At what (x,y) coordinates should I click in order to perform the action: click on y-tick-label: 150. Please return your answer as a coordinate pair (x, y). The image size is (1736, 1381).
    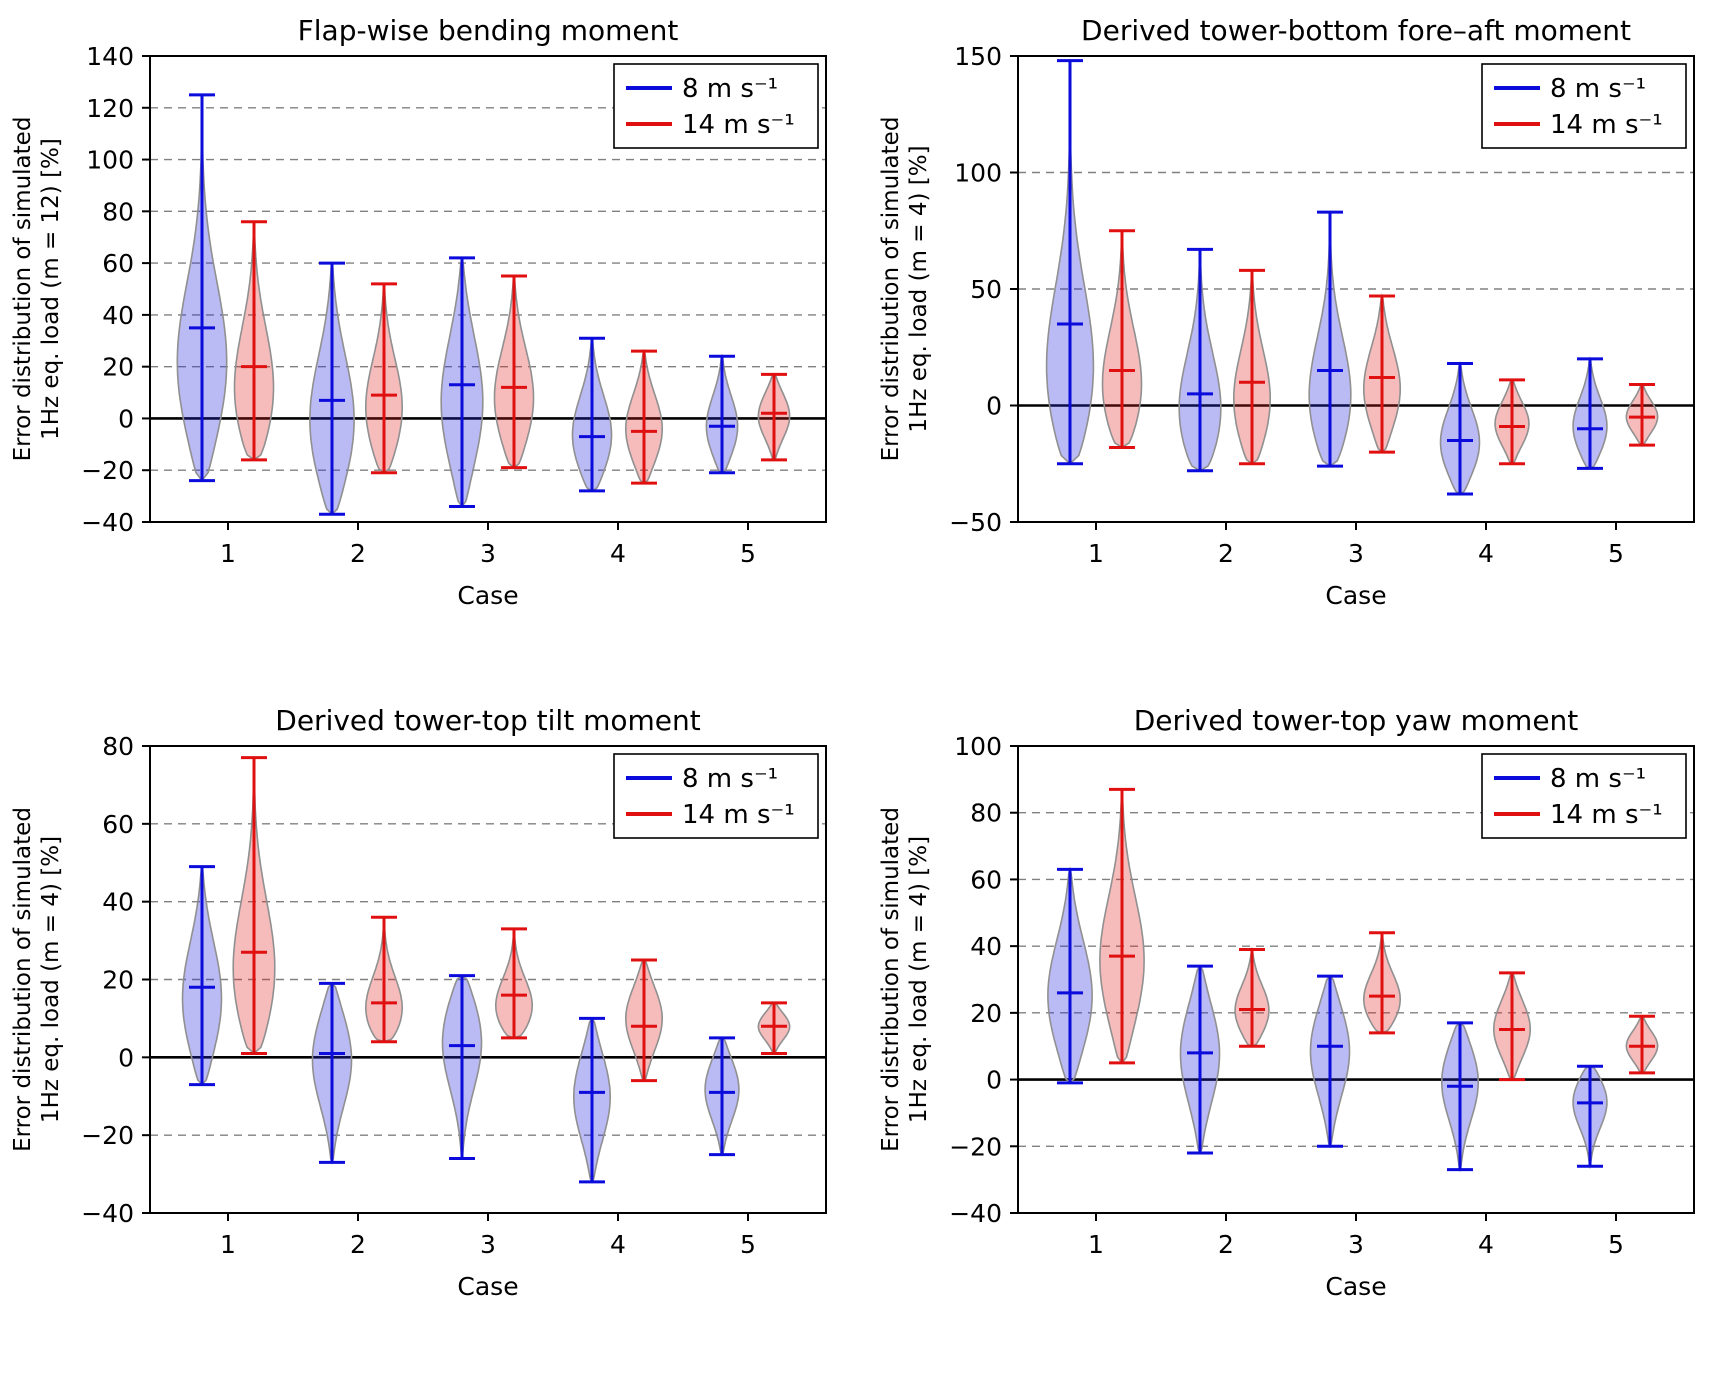
    Looking at the image, I should click on (978, 56).